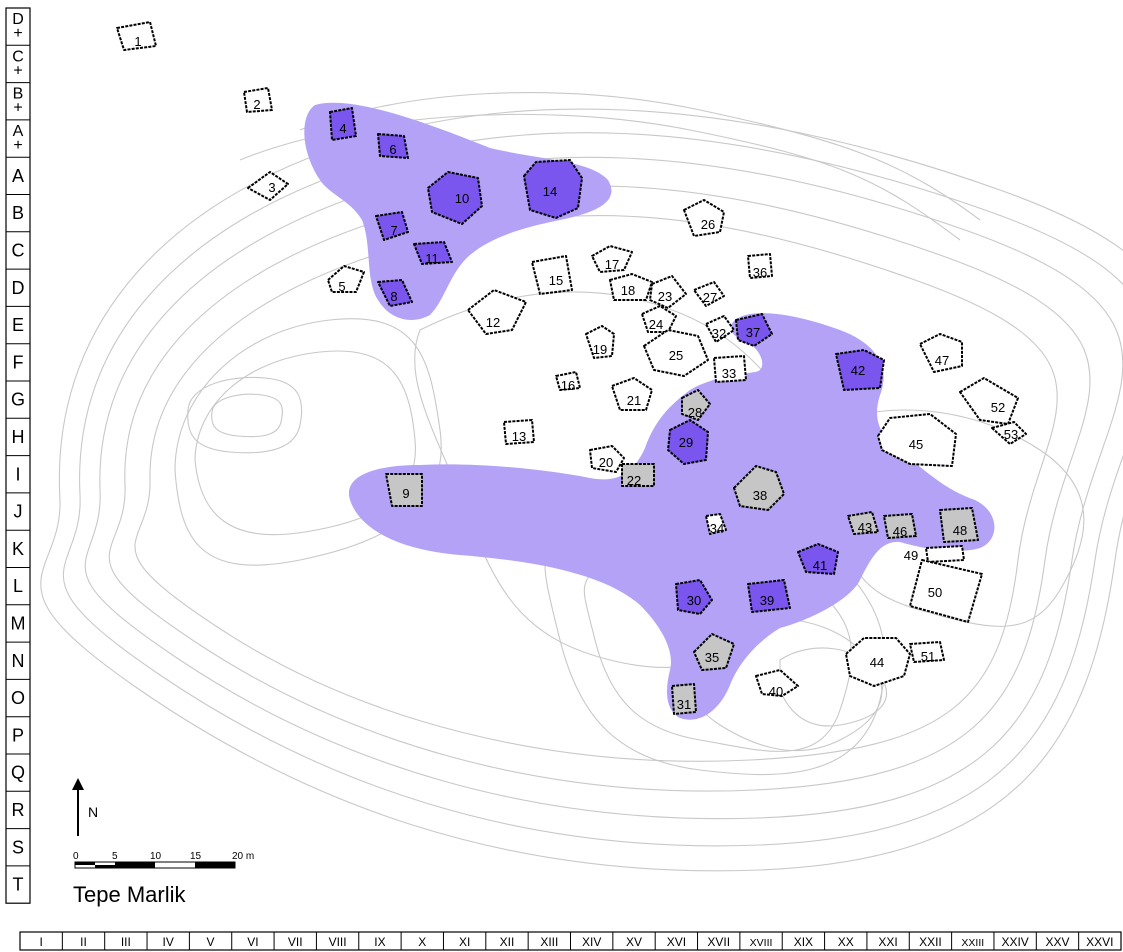 This screenshot has width=1123, height=952. Describe the element at coordinates (928, 656) in the screenshot. I see `tomb-label-51: 51` at that location.